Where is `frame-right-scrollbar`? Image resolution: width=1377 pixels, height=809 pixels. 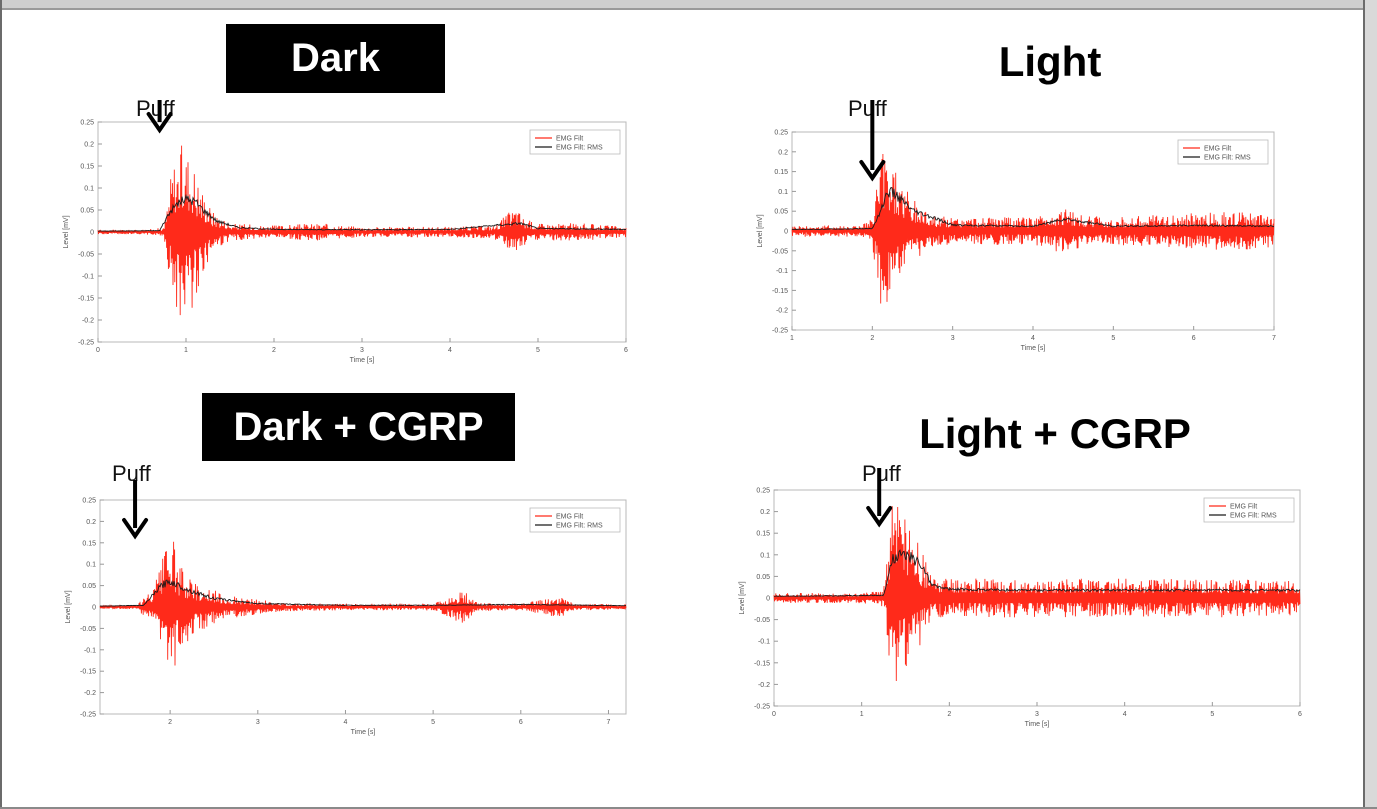 frame-right-scrollbar is located at coordinates (1370, 404).